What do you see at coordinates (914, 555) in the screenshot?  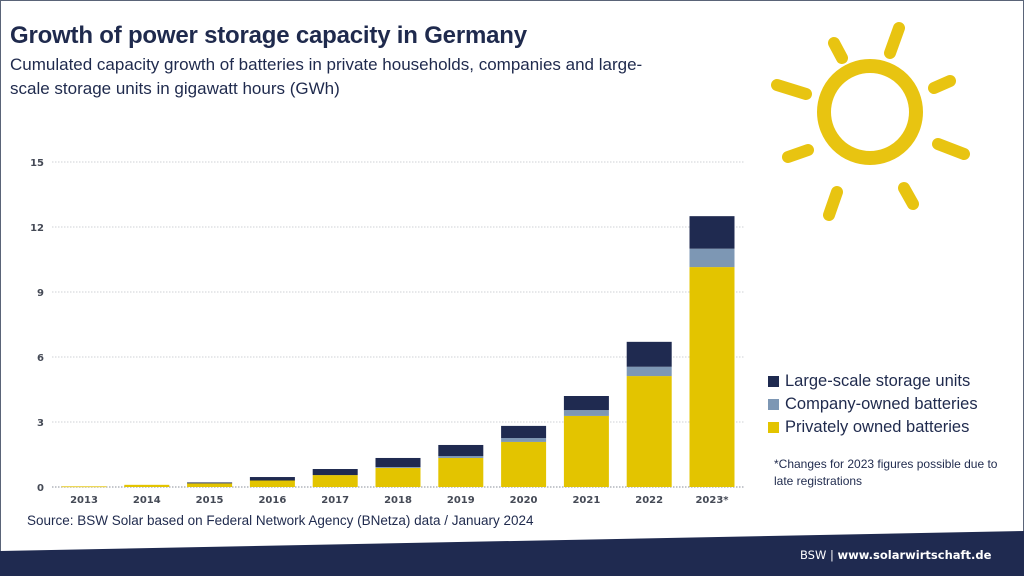 I see `footer-url: www.solarwirtschaft.de` at bounding box center [914, 555].